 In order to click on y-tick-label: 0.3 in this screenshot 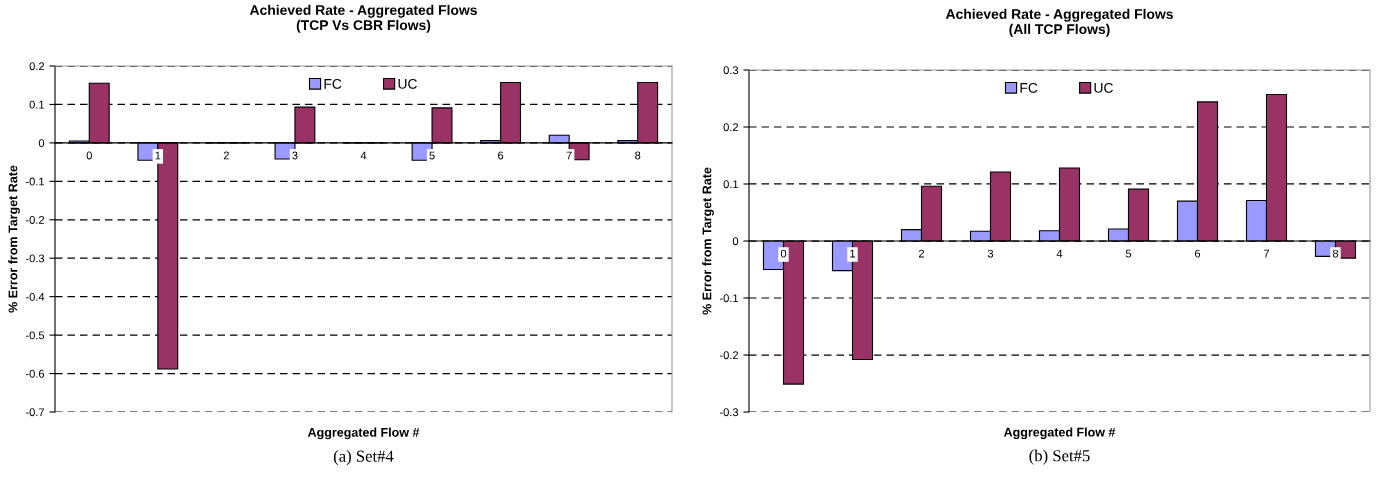, I will do `click(731, 70)`.